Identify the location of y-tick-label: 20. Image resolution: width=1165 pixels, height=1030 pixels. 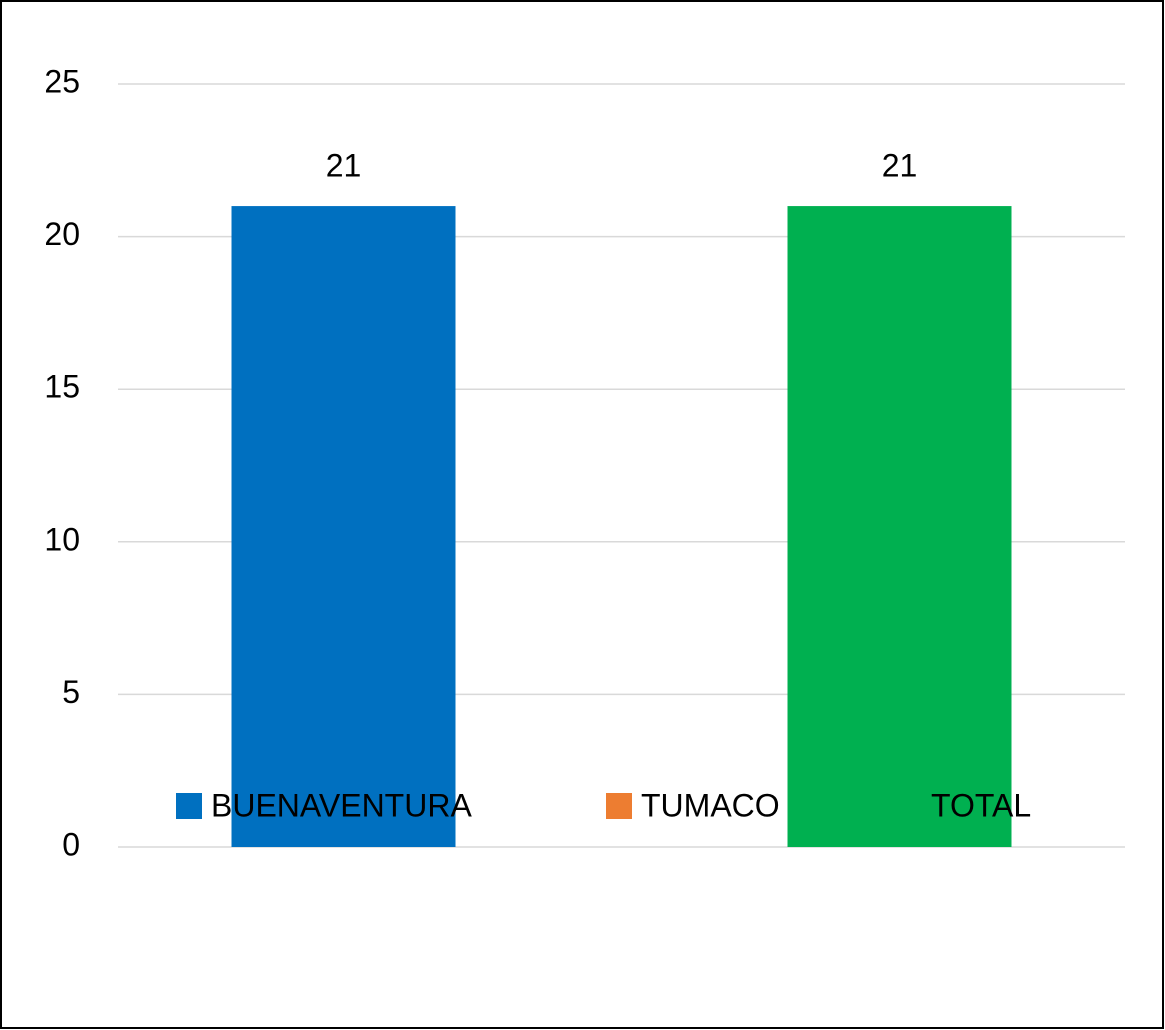
(62, 234).